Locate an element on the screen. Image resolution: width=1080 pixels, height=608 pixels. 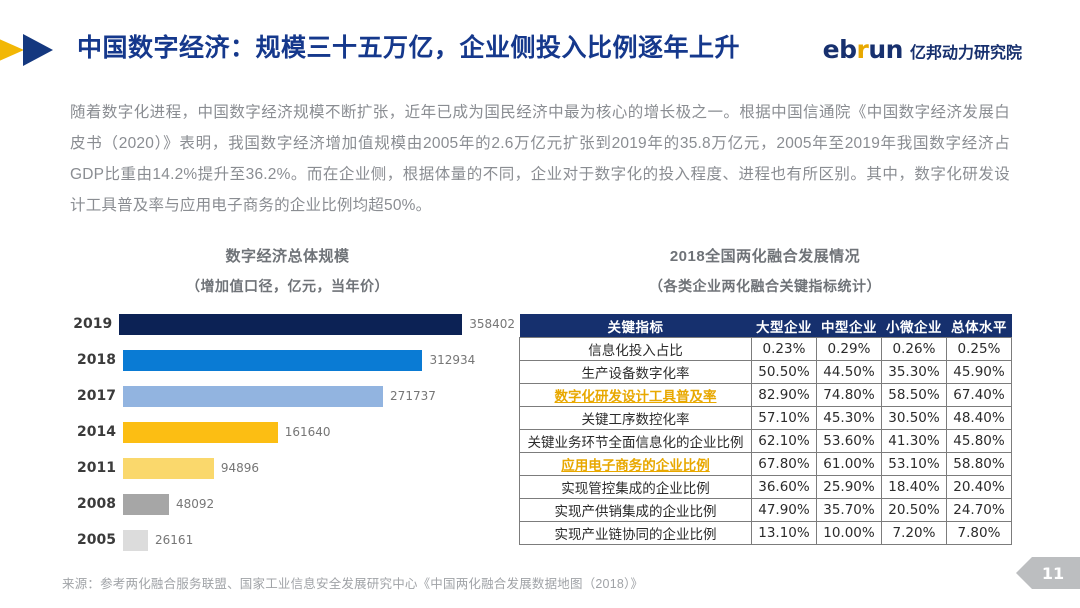
bar-row: 2019 358402 is located at coordinates (287, 324).